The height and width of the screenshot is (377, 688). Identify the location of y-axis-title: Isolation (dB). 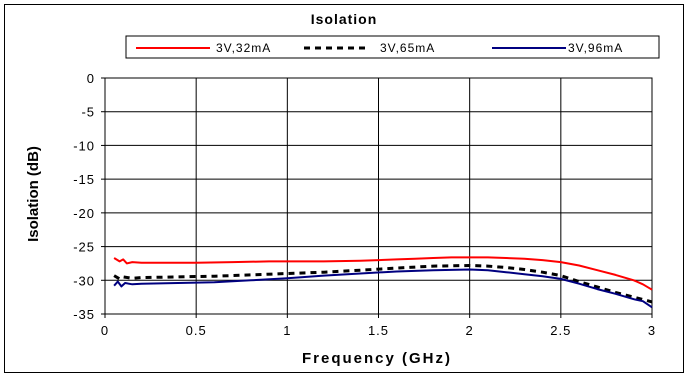
(33, 194).